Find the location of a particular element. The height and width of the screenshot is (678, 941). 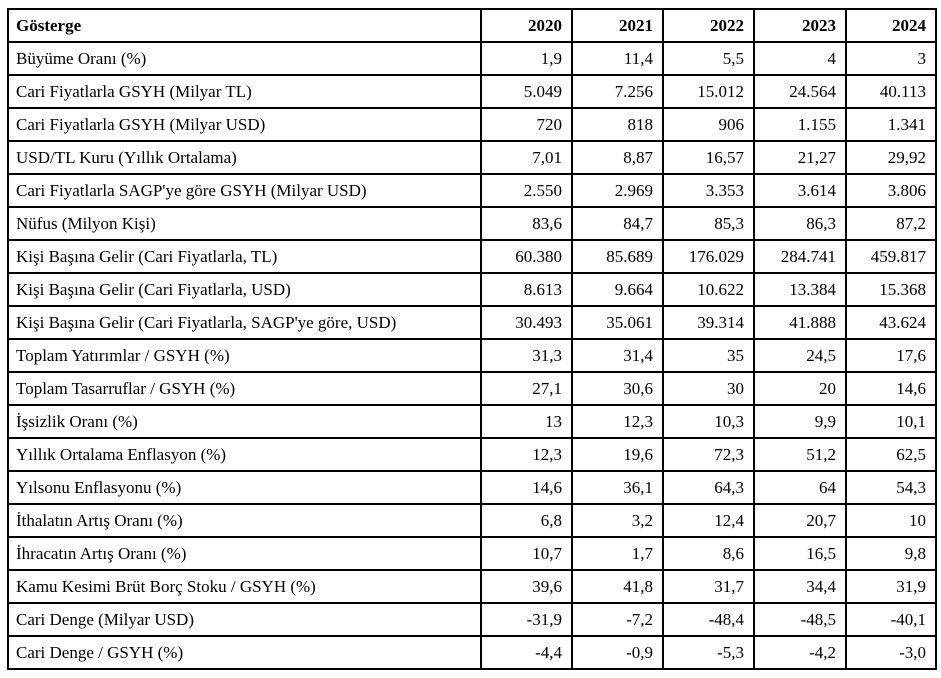

value-cell: 10,3 is located at coordinates (708, 421).